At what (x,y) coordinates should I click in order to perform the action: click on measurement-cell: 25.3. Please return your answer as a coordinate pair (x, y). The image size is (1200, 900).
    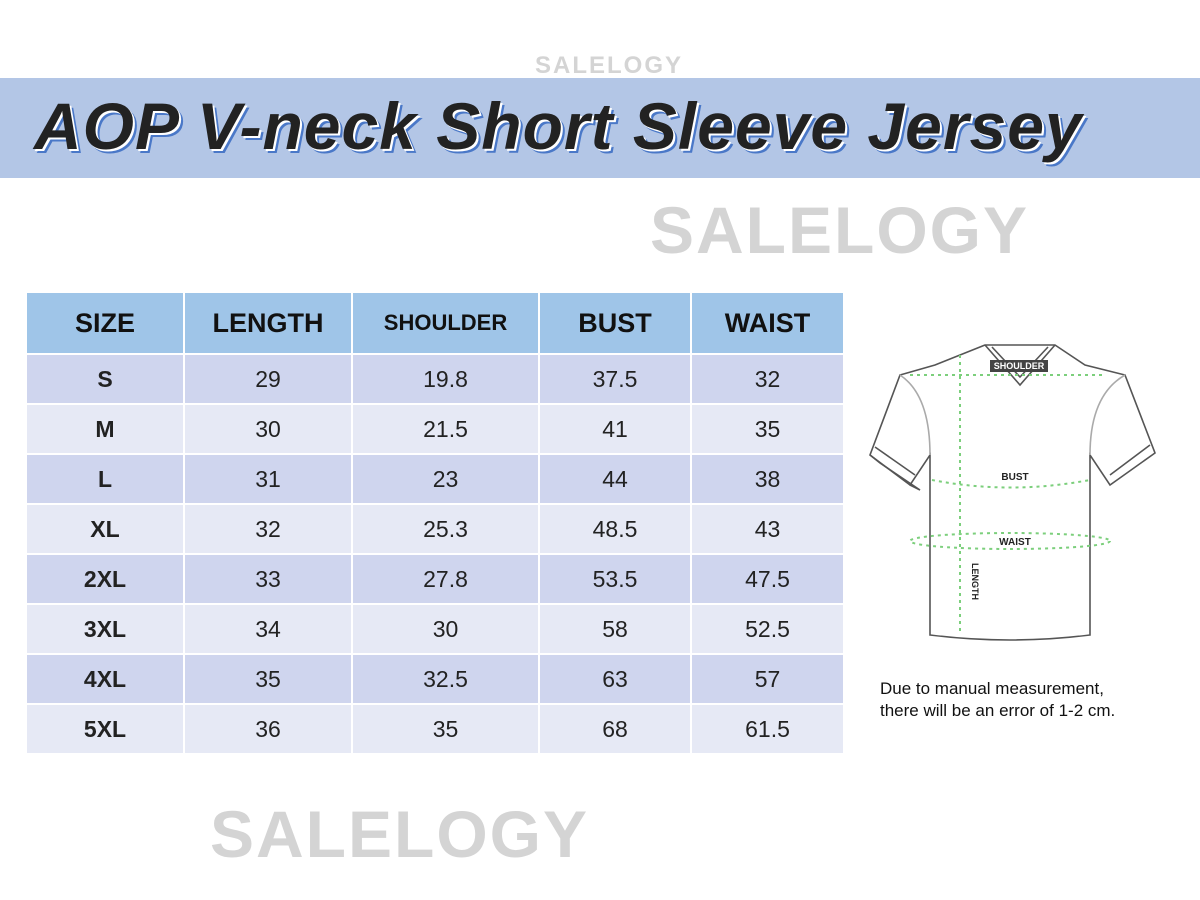
    Looking at the image, I should click on (445, 529).